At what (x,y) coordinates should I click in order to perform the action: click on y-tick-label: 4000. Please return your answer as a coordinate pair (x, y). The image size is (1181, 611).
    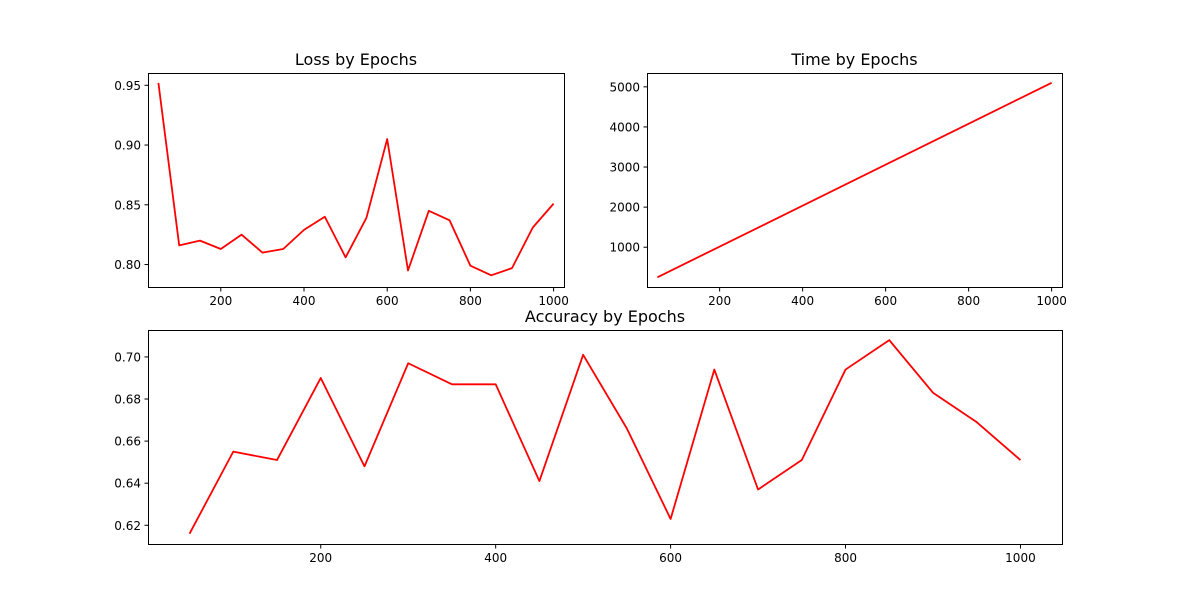
    Looking at the image, I should click on (624, 127).